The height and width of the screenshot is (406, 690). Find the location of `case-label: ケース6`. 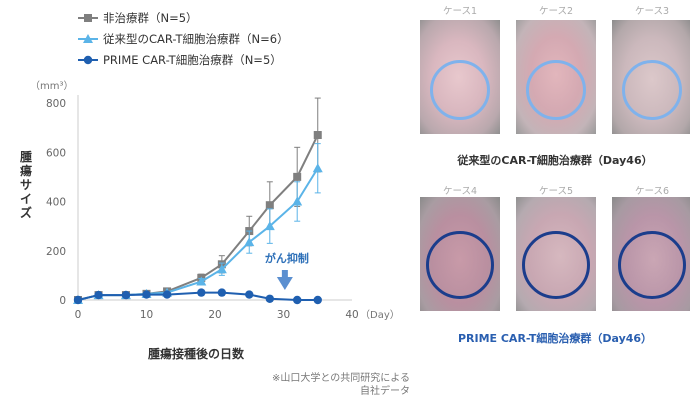

case-label: ケース6 is located at coordinates (652, 191).